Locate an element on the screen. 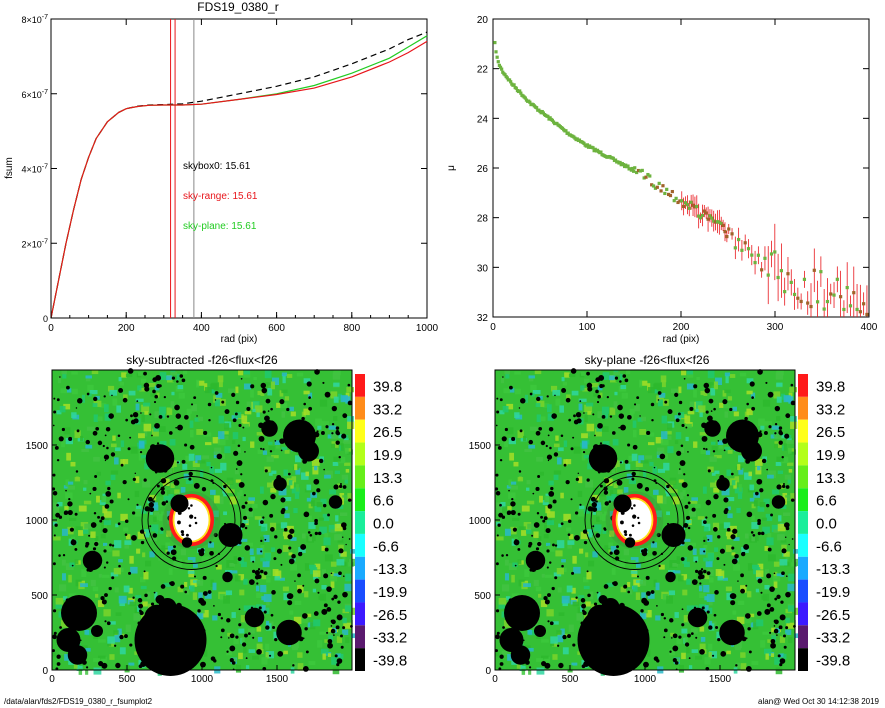  core-source is located at coordinates (187, 535).